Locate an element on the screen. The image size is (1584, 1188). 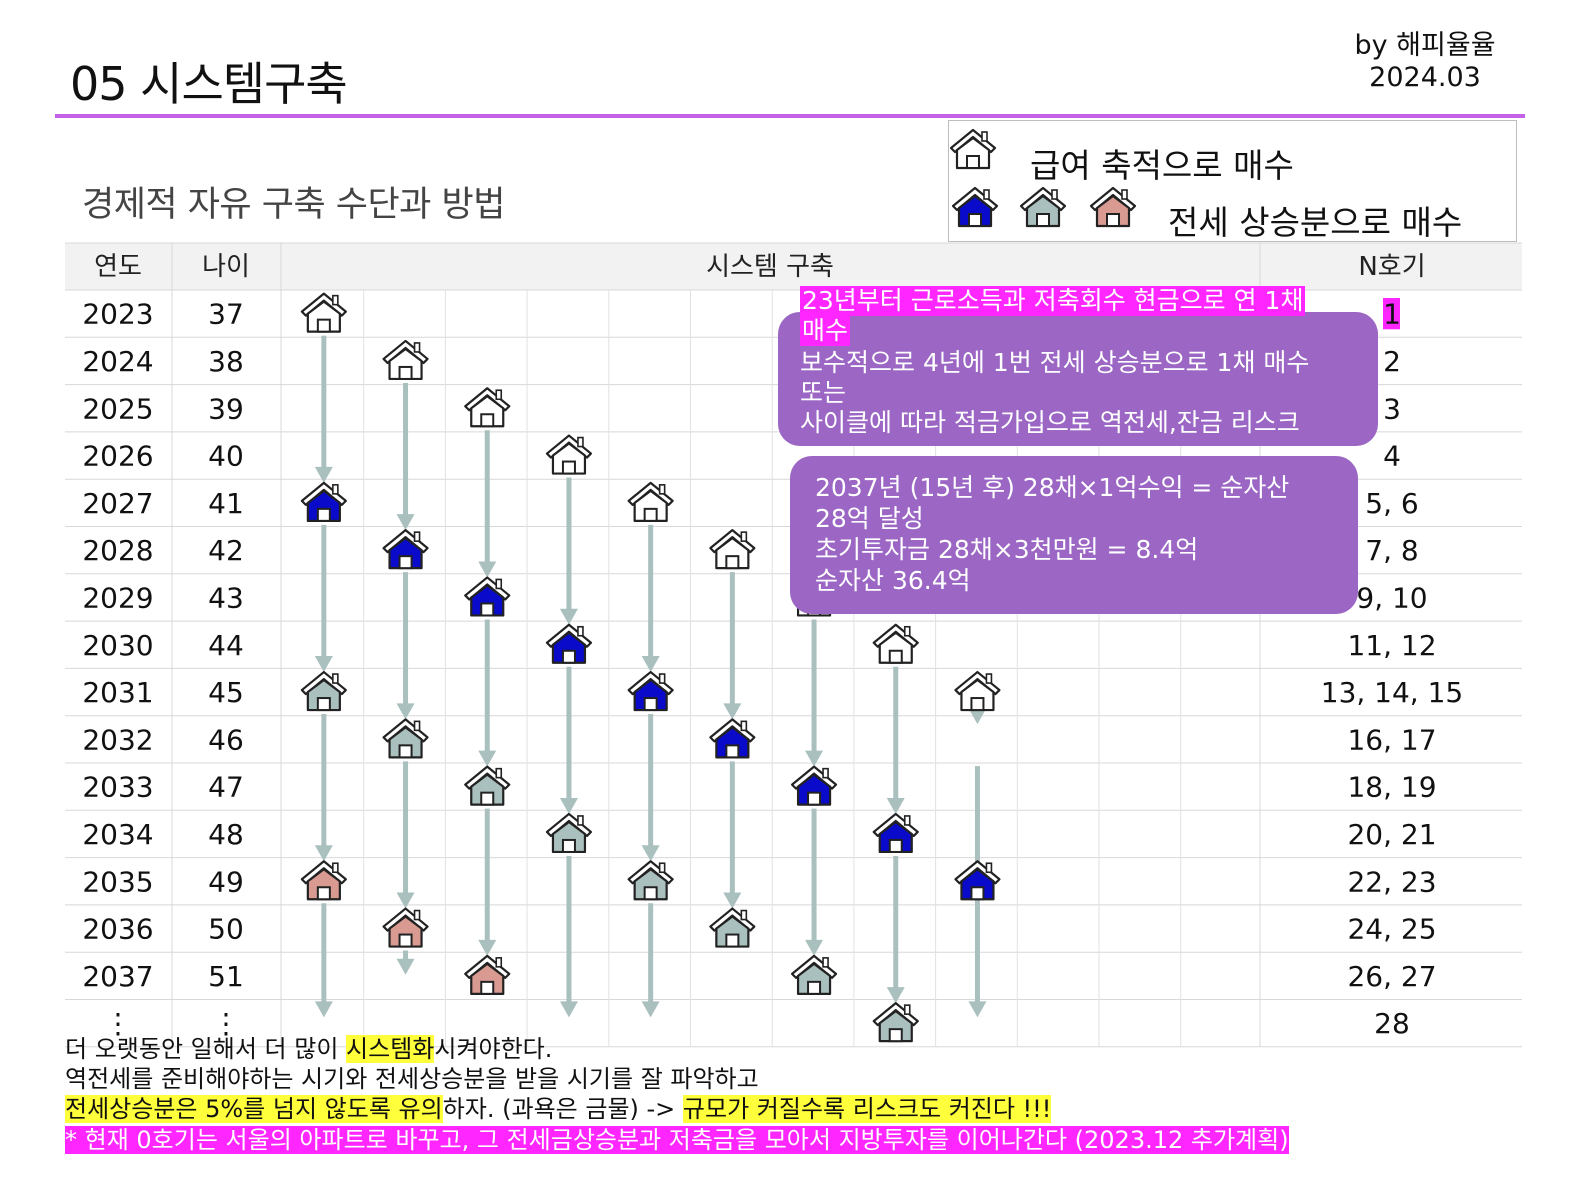
cell-count: 13, 14, 15 is located at coordinates (1392, 692).